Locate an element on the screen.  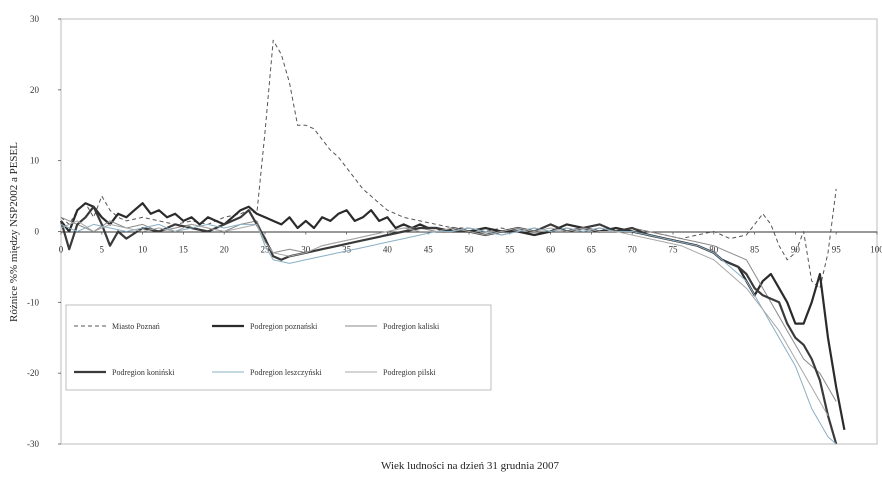
legend-label-1: Miasto Poznań is located at coordinates (136, 326).